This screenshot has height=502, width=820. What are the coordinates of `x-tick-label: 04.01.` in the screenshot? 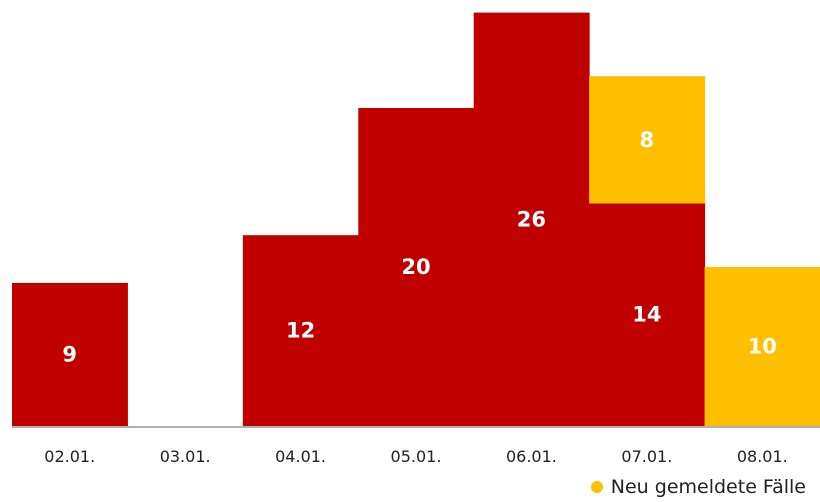 It's located at (300, 456).